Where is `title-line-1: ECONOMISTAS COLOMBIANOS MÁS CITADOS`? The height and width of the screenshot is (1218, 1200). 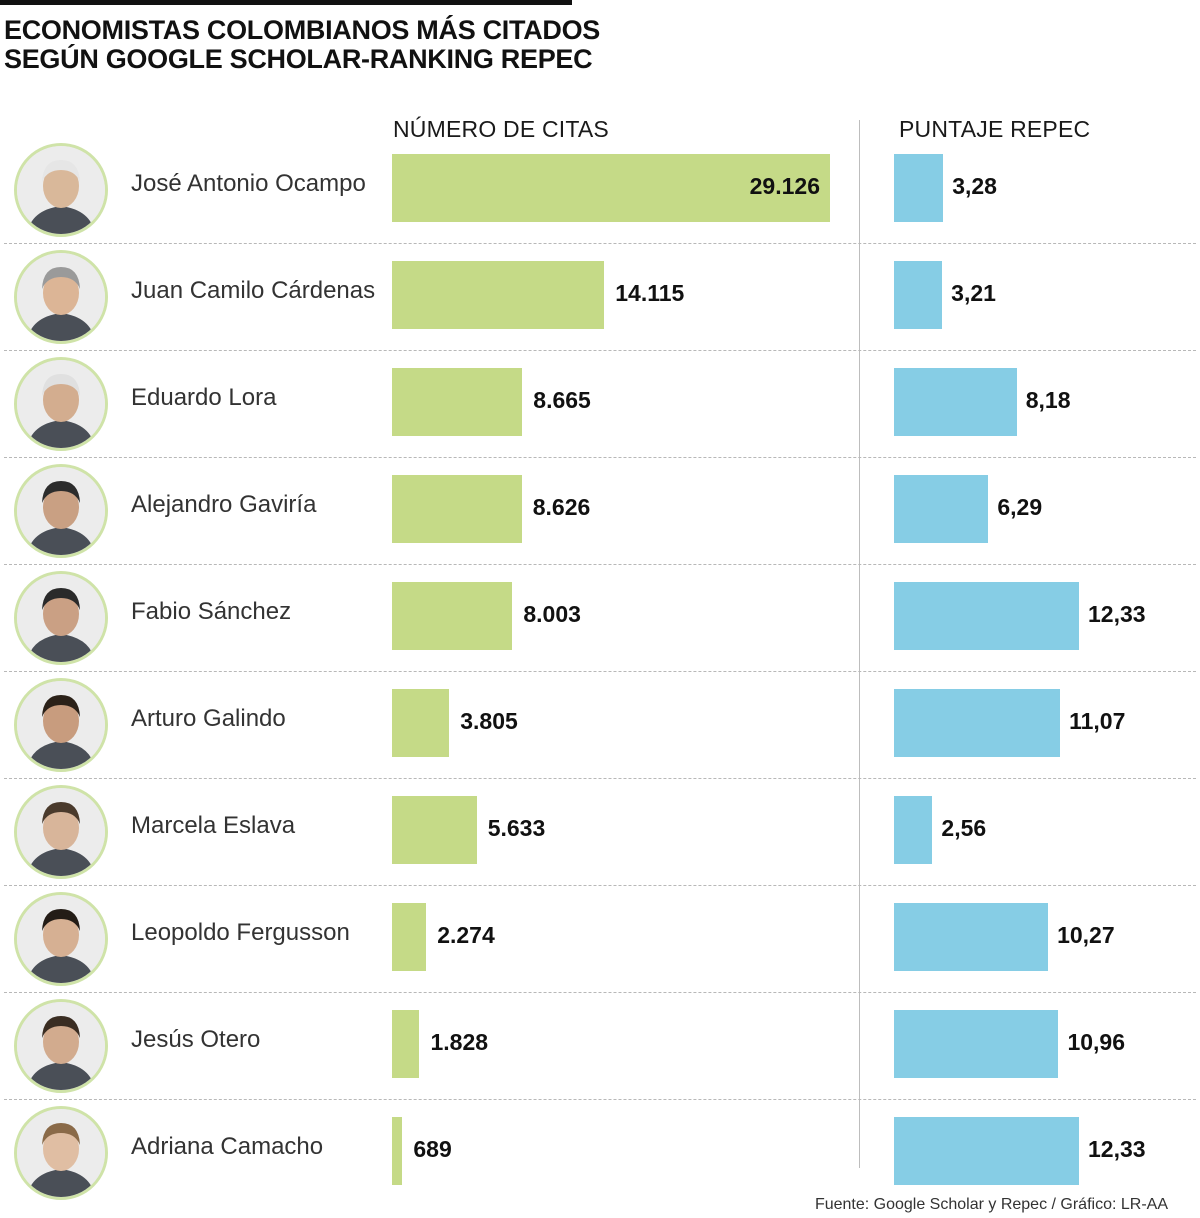 title-line-1: ECONOMISTAS COLOMBIANOS MÁS CITADOS is located at coordinates (302, 30).